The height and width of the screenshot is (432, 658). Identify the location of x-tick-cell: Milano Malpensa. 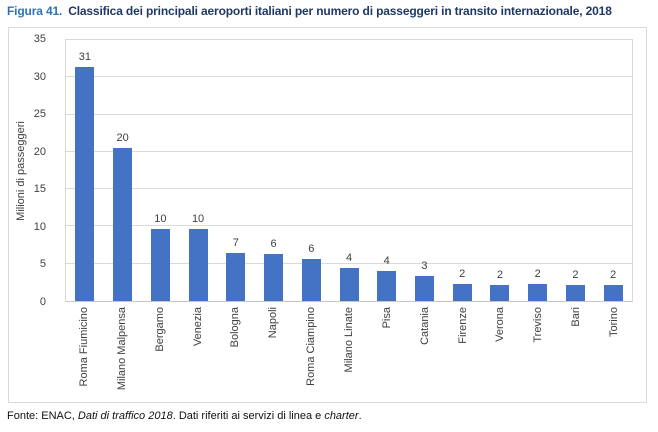
(122, 353).